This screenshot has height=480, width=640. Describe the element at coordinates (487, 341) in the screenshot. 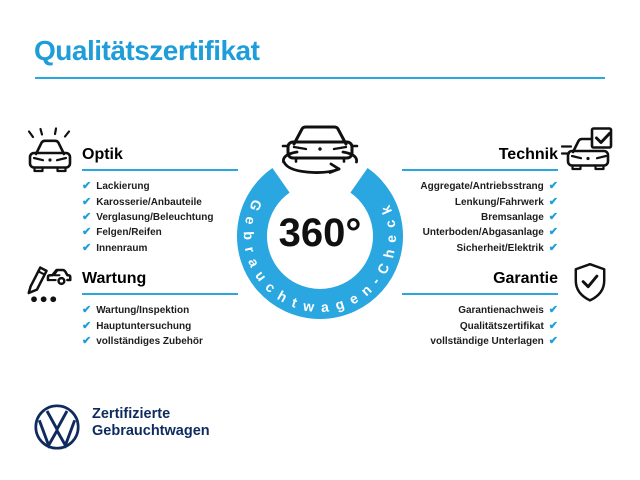

I see `item-label: vollständige Unterlagen` at that location.